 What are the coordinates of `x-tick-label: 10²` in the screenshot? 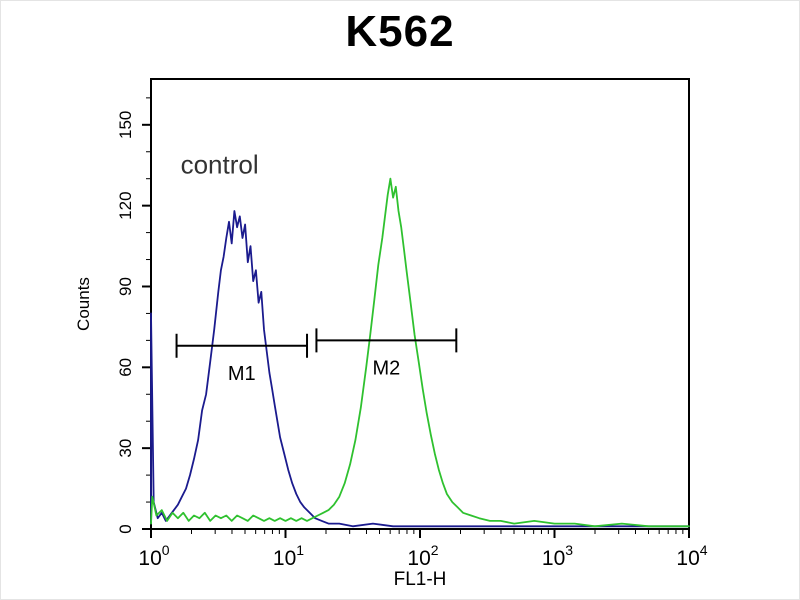 It's located at (422, 556).